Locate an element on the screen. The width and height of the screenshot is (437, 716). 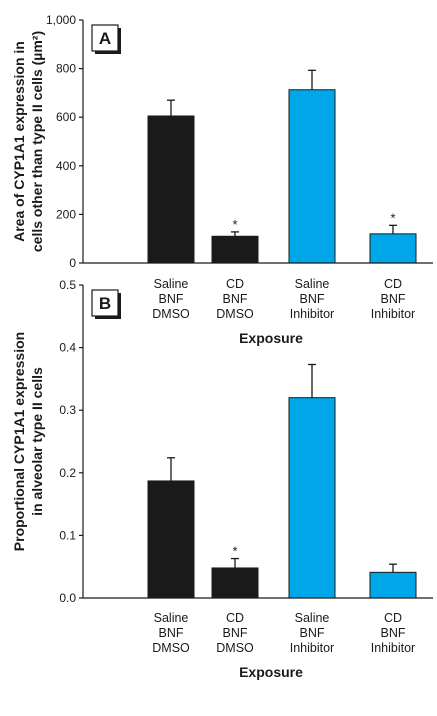
panel-b-ytick-label: 0.4 is located at coordinates (67, 348).